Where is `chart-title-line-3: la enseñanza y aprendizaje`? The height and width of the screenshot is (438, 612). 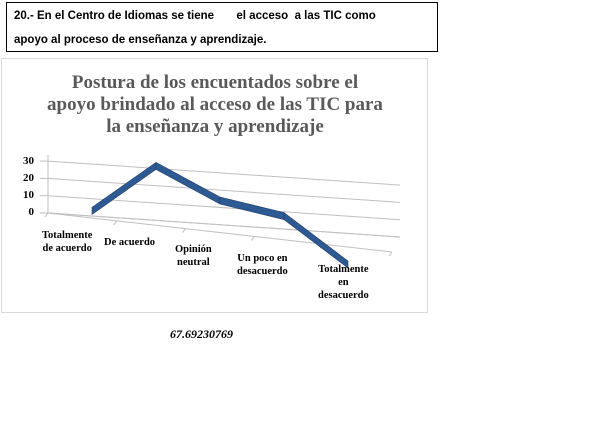 chart-title-line-3: la enseñanza y aprendizaje is located at coordinates (215, 126).